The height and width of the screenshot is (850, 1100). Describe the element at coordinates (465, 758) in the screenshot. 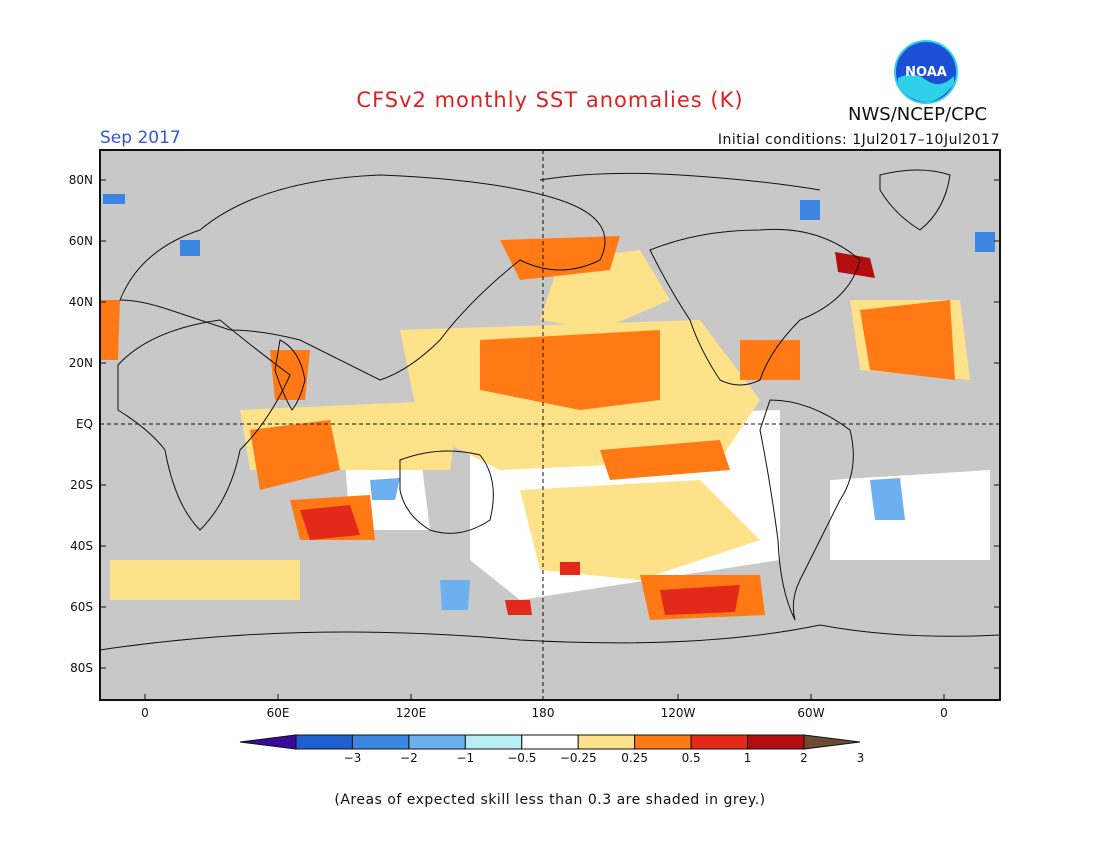

I see `colorbar-label: −1` at that location.